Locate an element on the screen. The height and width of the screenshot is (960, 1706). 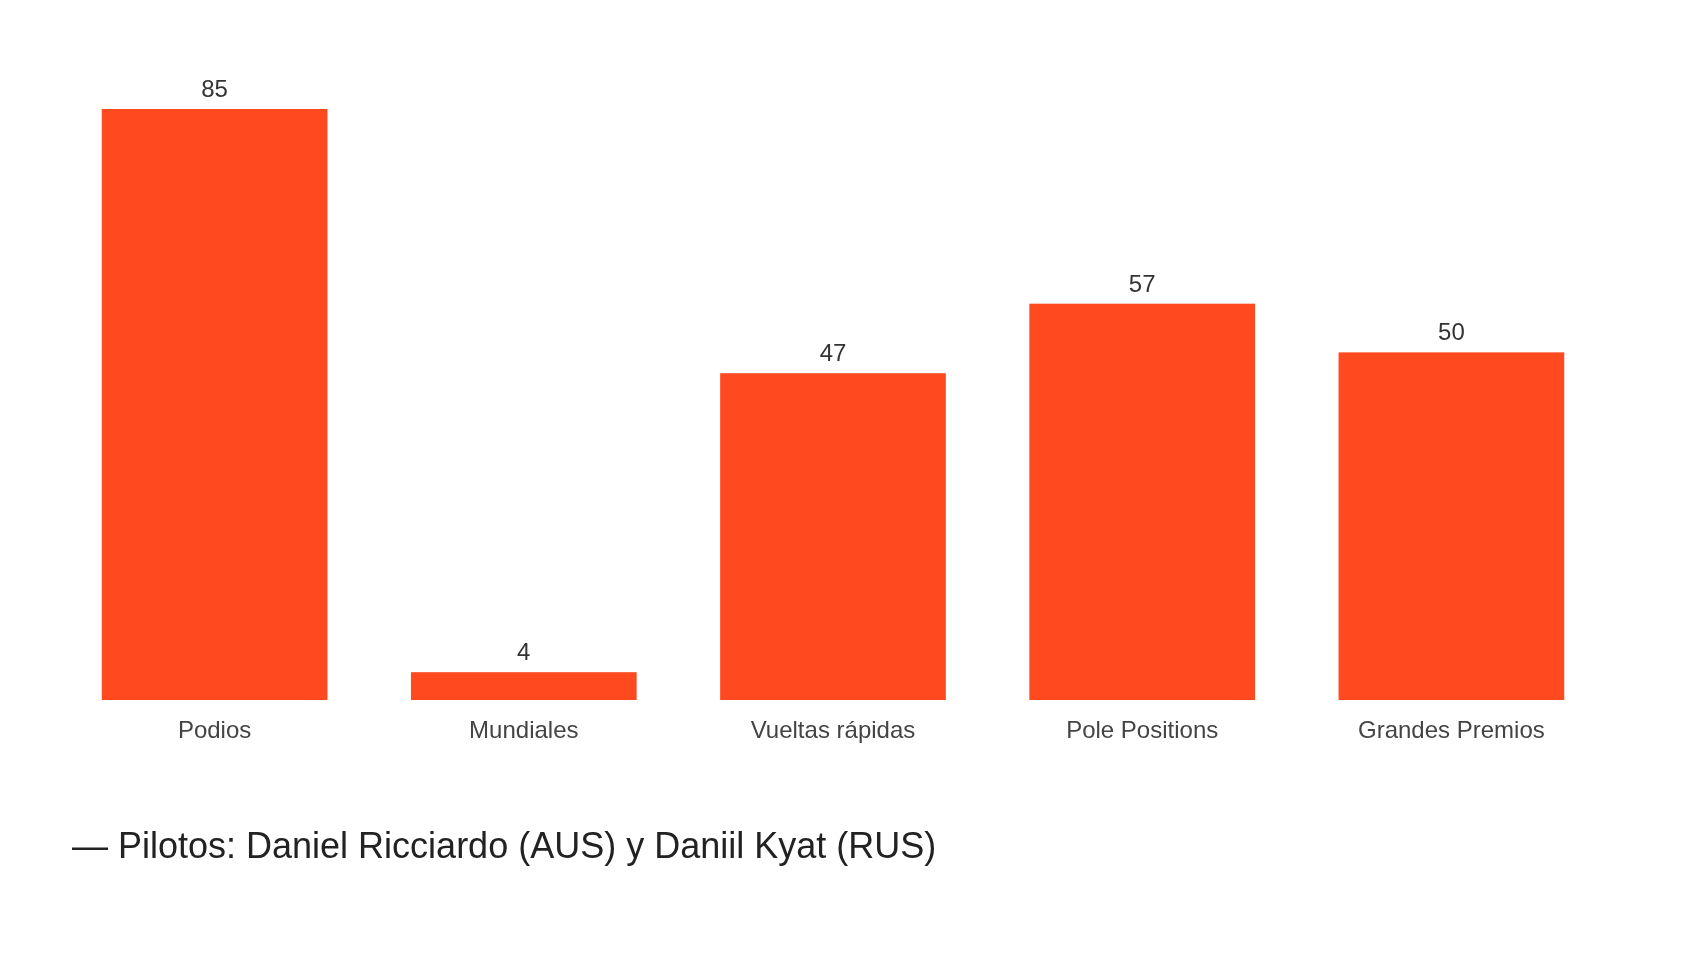
data-label: 47 is located at coordinates (833, 353).